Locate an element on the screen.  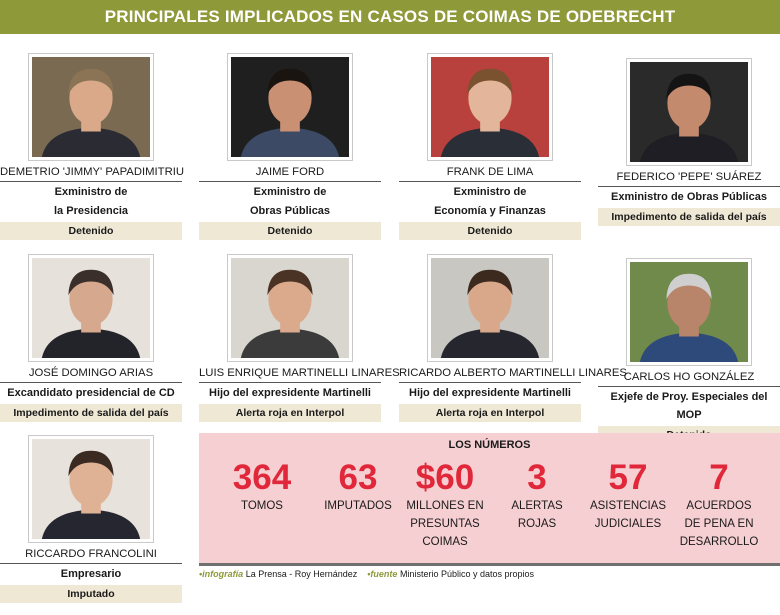
stat-label: ACUERDOS is located at coordinates (719, 506).